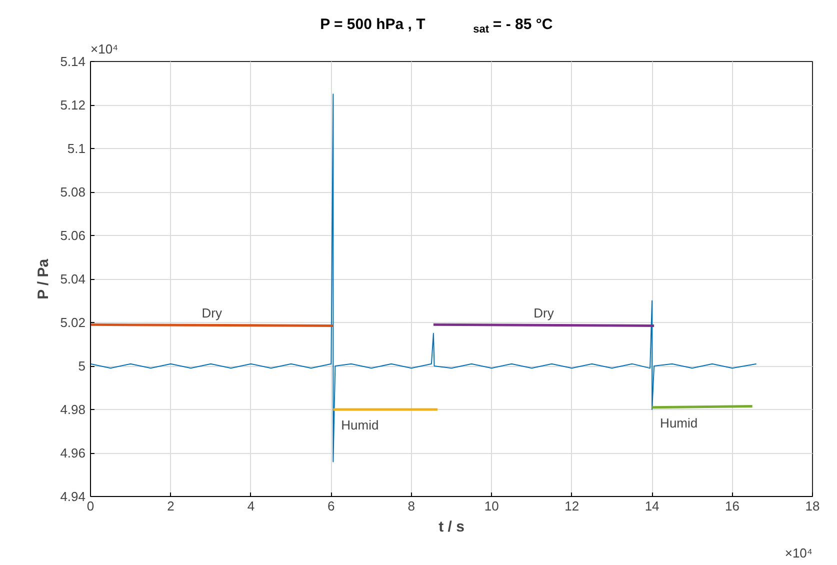 The image size is (837, 565). What do you see at coordinates (43, 279) in the screenshot?
I see `y-axis-title: P / Pa` at bounding box center [43, 279].